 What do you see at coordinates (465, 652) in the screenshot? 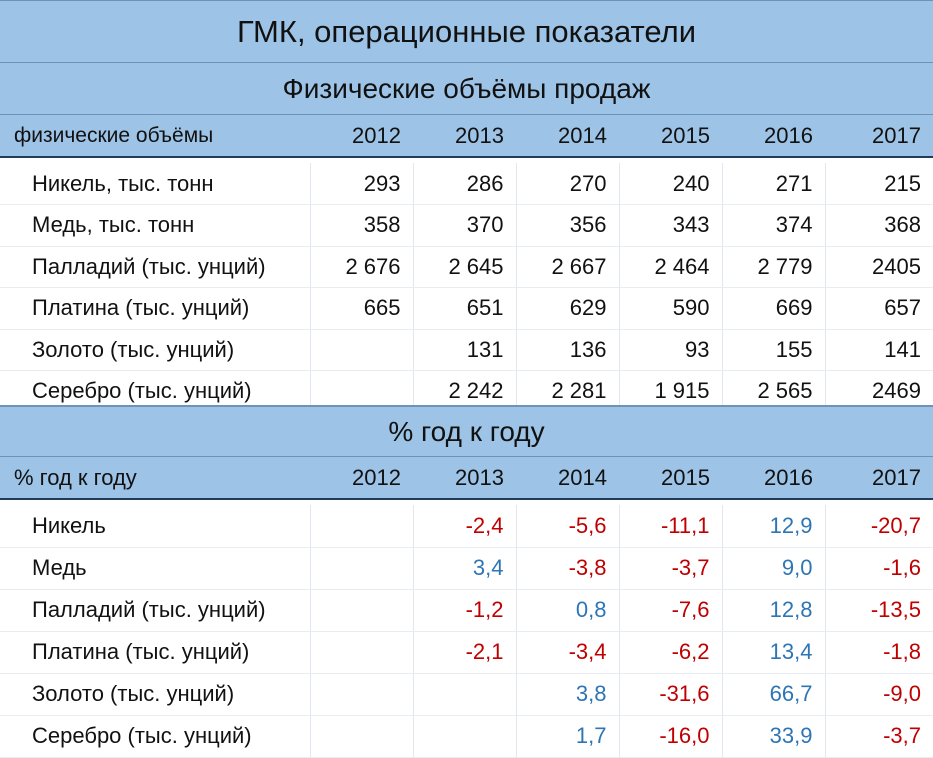
I see `value-cell: -2,1` at bounding box center [465, 652].